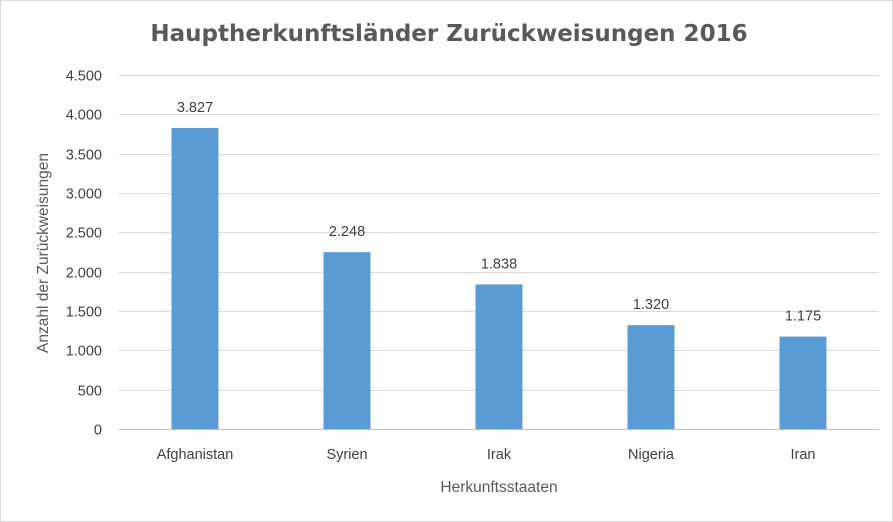 The width and height of the screenshot is (893, 522). I want to click on y-tick-label: 3.000, so click(84, 195).